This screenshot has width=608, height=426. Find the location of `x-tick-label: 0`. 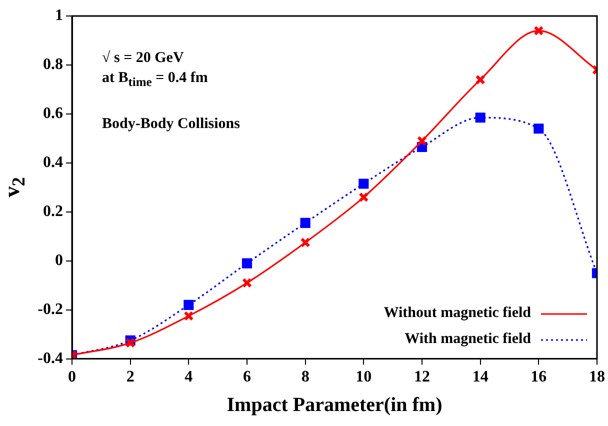

x-tick-label: 0 is located at coordinates (72, 377).